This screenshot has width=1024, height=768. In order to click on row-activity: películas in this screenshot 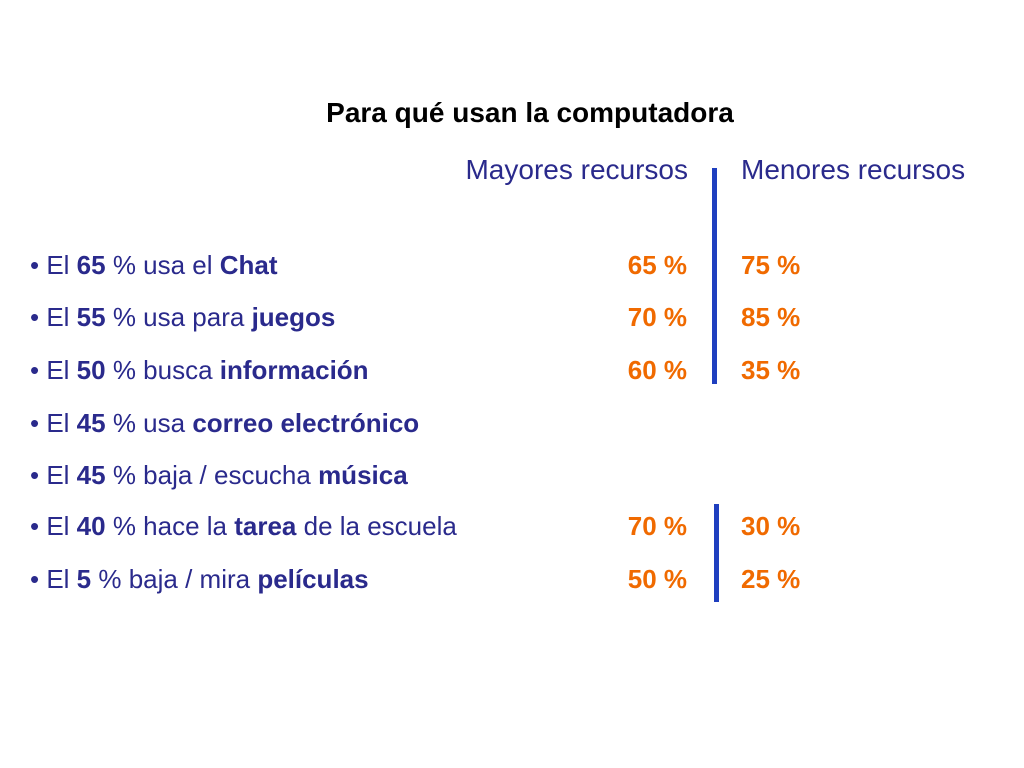, I will do `click(313, 579)`.